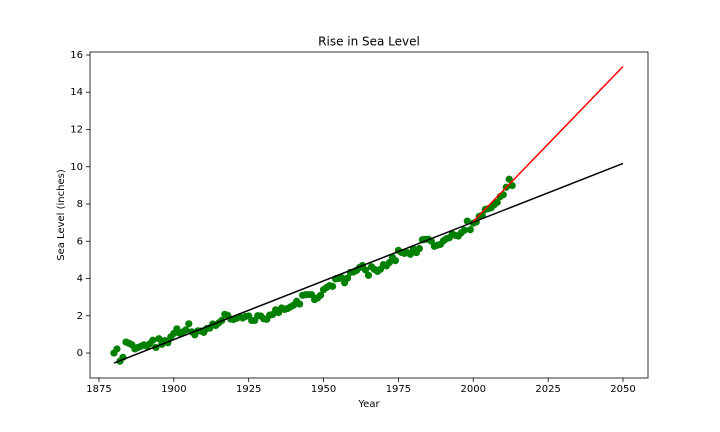 Image resolution: width=720 pixels, height=432 pixels. Describe the element at coordinates (80, 316) in the screenshot. I see `y-tick-label: 2` at that location.